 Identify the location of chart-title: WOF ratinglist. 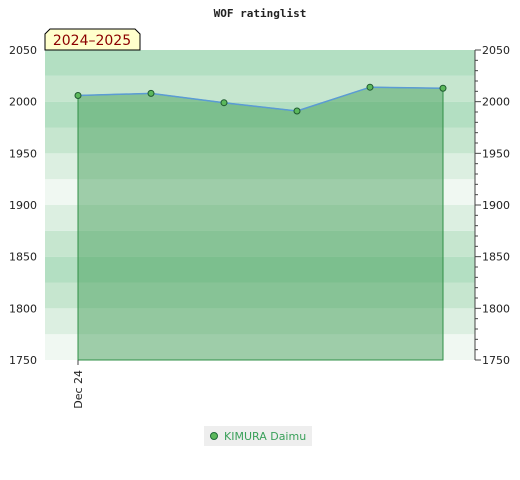
(260, 13).